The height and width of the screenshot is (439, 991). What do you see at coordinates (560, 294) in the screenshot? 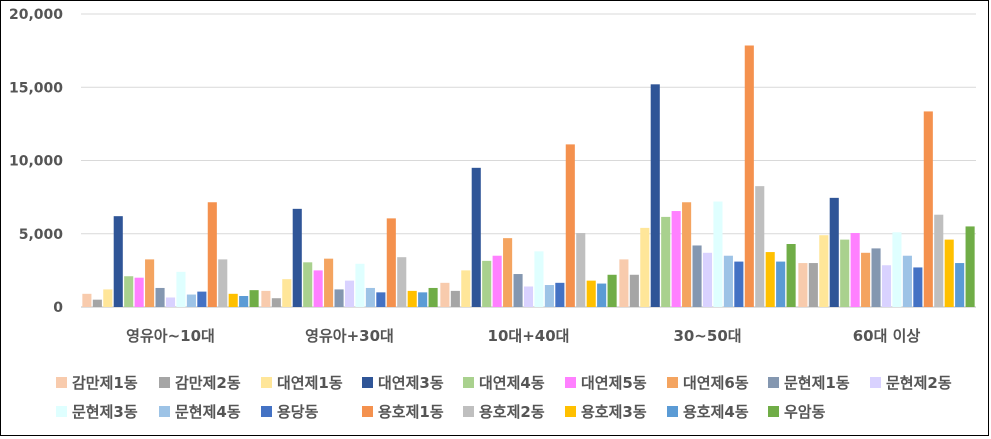
I see `bar-용당동-10대+40대` at bounding box center [560, 294].